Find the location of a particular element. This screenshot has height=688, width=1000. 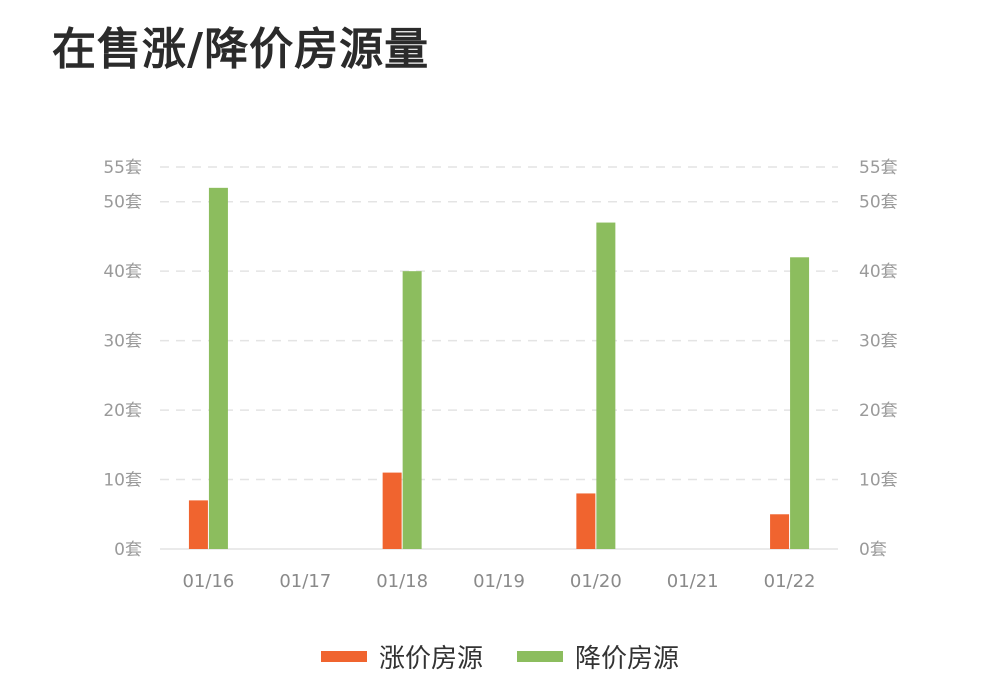

x-tick-label: 01/16 is located at coordinates (208, 581).